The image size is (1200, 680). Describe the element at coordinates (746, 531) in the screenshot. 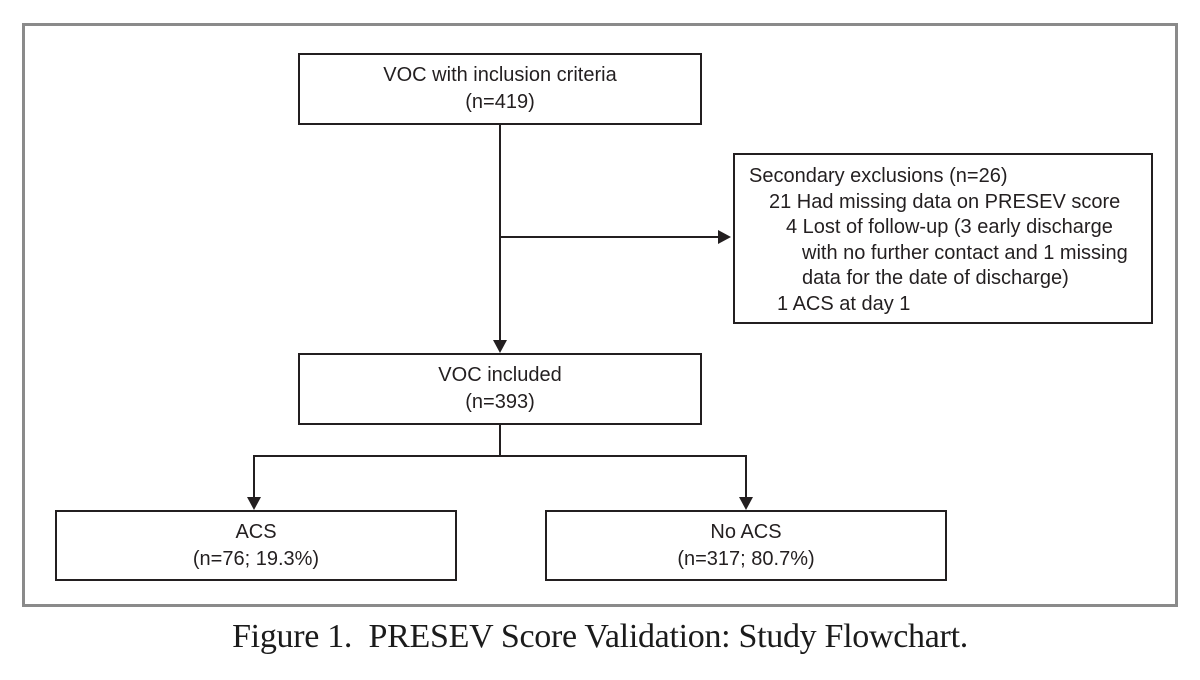

I see `box-no-acs-label: No ACS` at that location.